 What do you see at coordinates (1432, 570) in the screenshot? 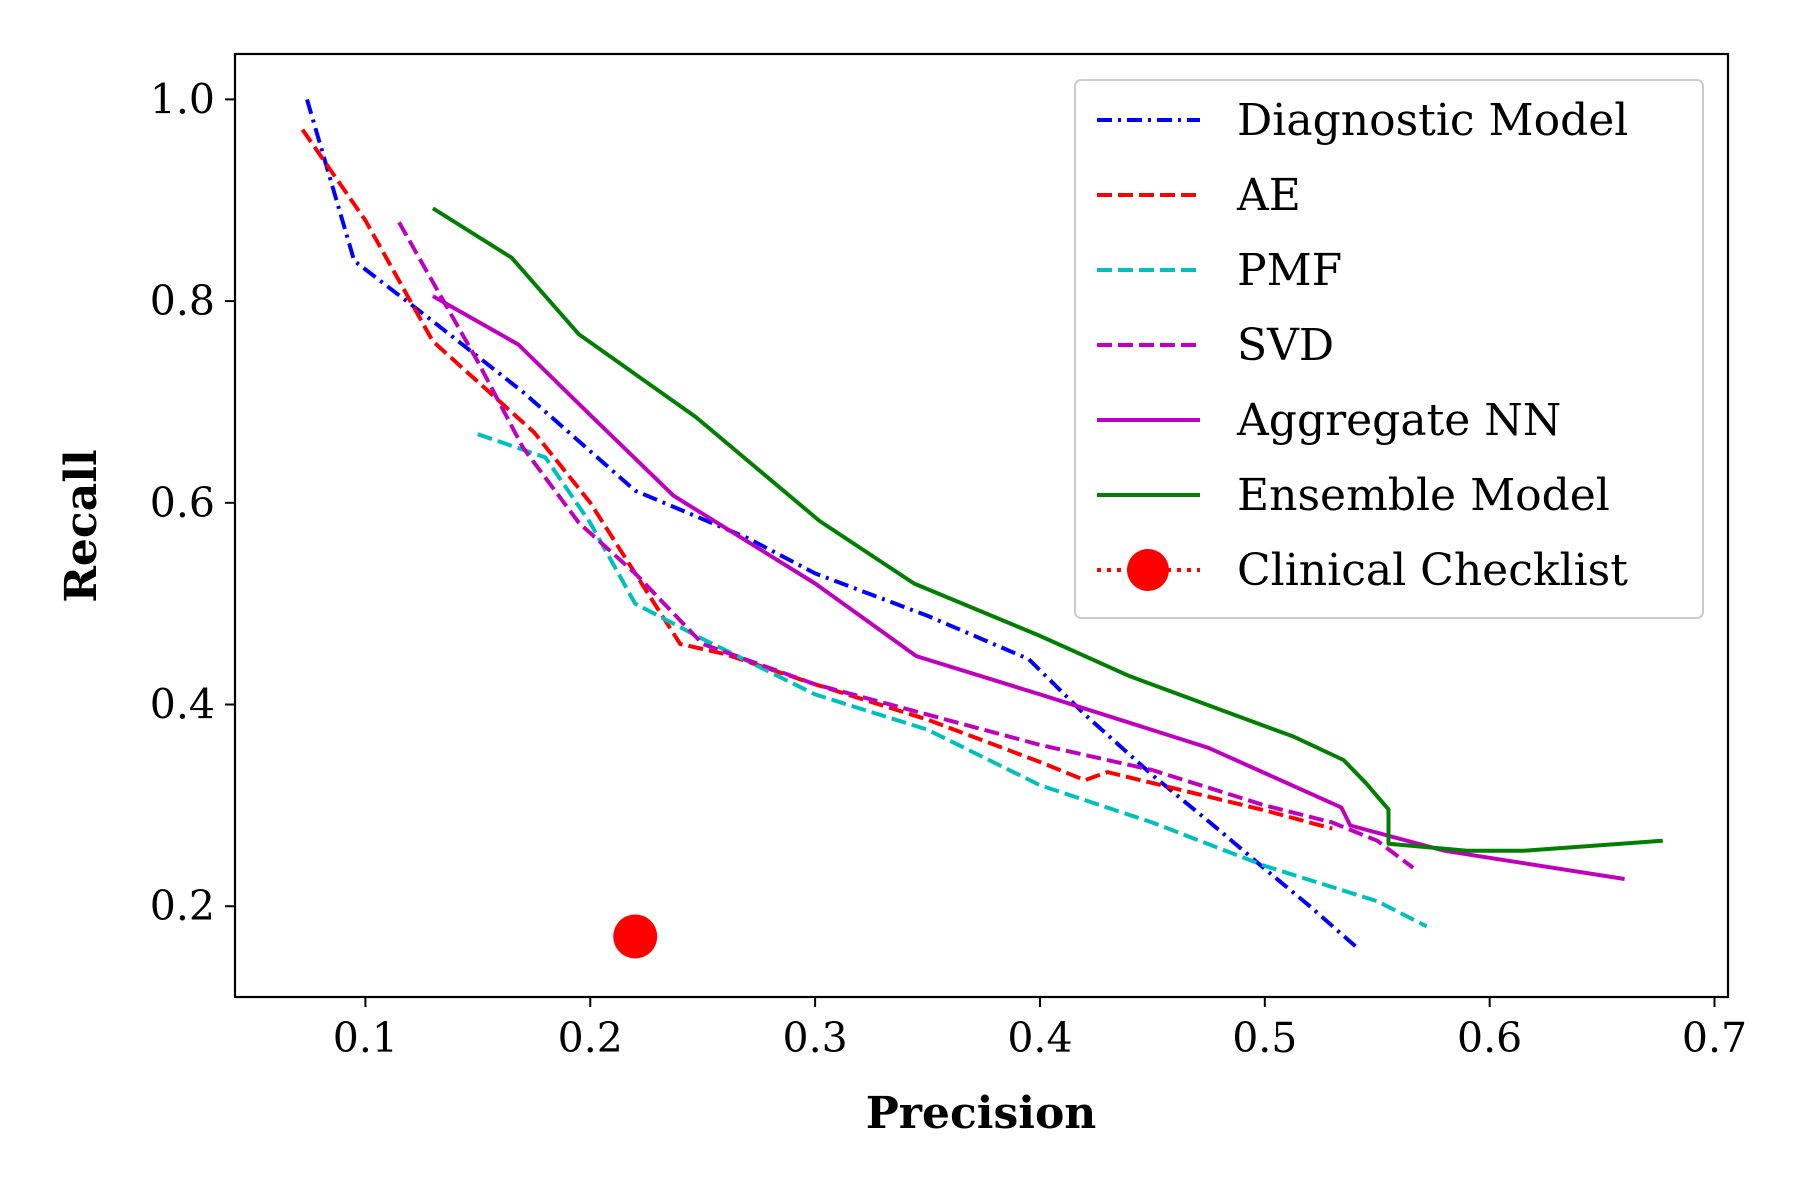
I see `legend-label-clinical-checklist: Clinical Checklist` at bounding box center [1432, 570].